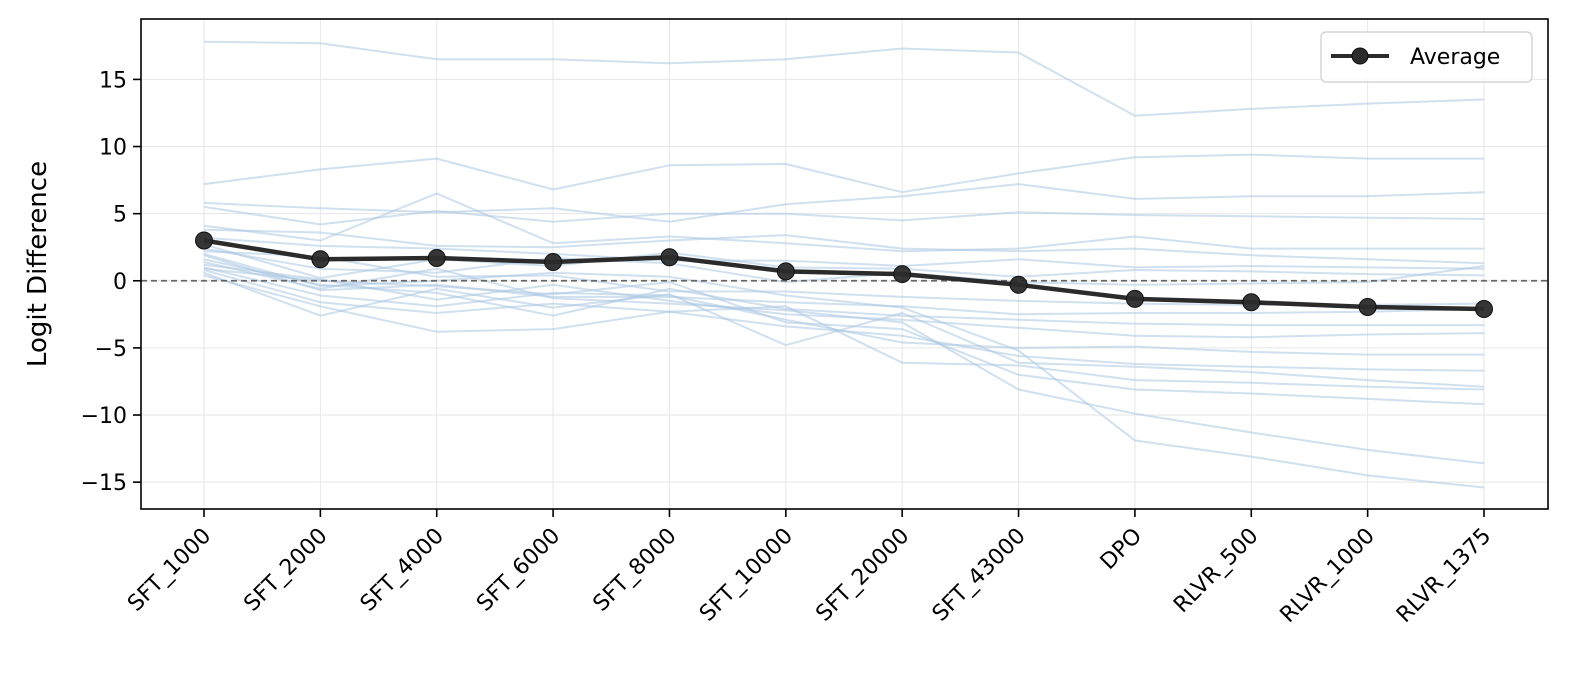 Image resolution: width=1577 pixels, height=680 pixels. What do you see at coordinates (1134, 298) in the screenshot?
I see `average-point-DPO` at bounding box center [1134, 298].